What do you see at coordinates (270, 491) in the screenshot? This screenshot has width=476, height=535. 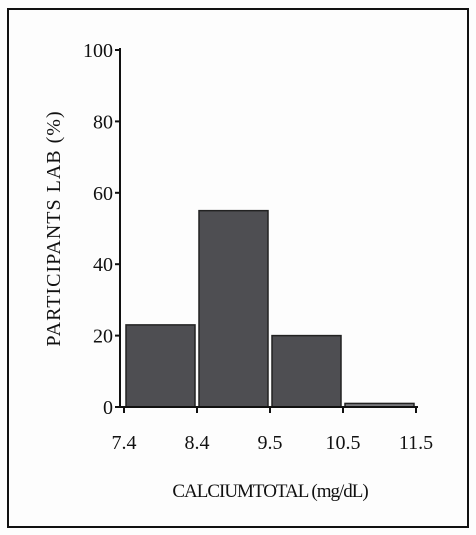 I see `x-axis-title: CALCIUMTOTAL (mg/dL)` at bounding box center [270, 491].